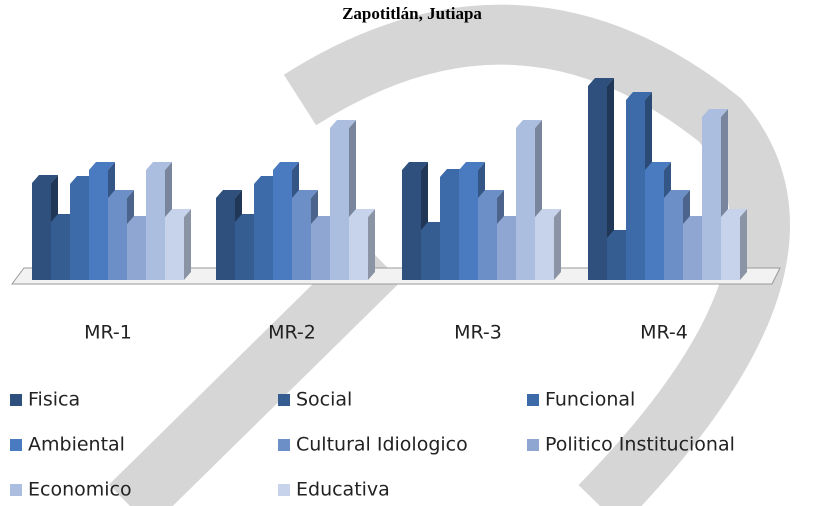 This screenshot has height=506, width=825. What do you see at coordinates (108, 333) in the screenshot?
I see `x-tick-label: MR-1` at bounding box center [108, 333].